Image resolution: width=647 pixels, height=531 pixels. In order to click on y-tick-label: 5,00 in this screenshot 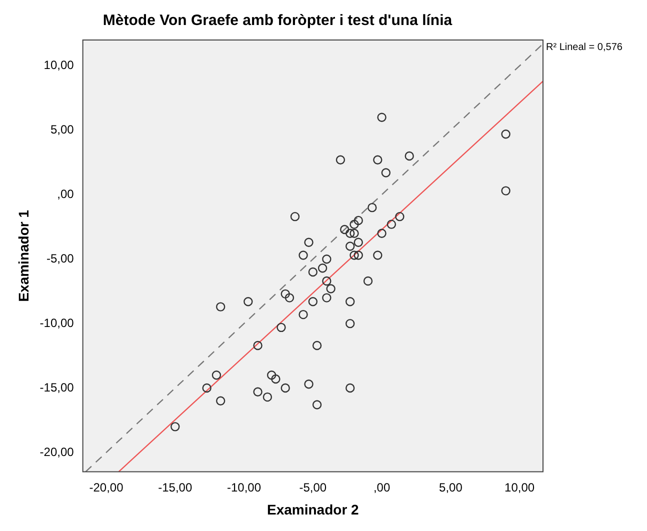, I will do `click(62, 129)`.